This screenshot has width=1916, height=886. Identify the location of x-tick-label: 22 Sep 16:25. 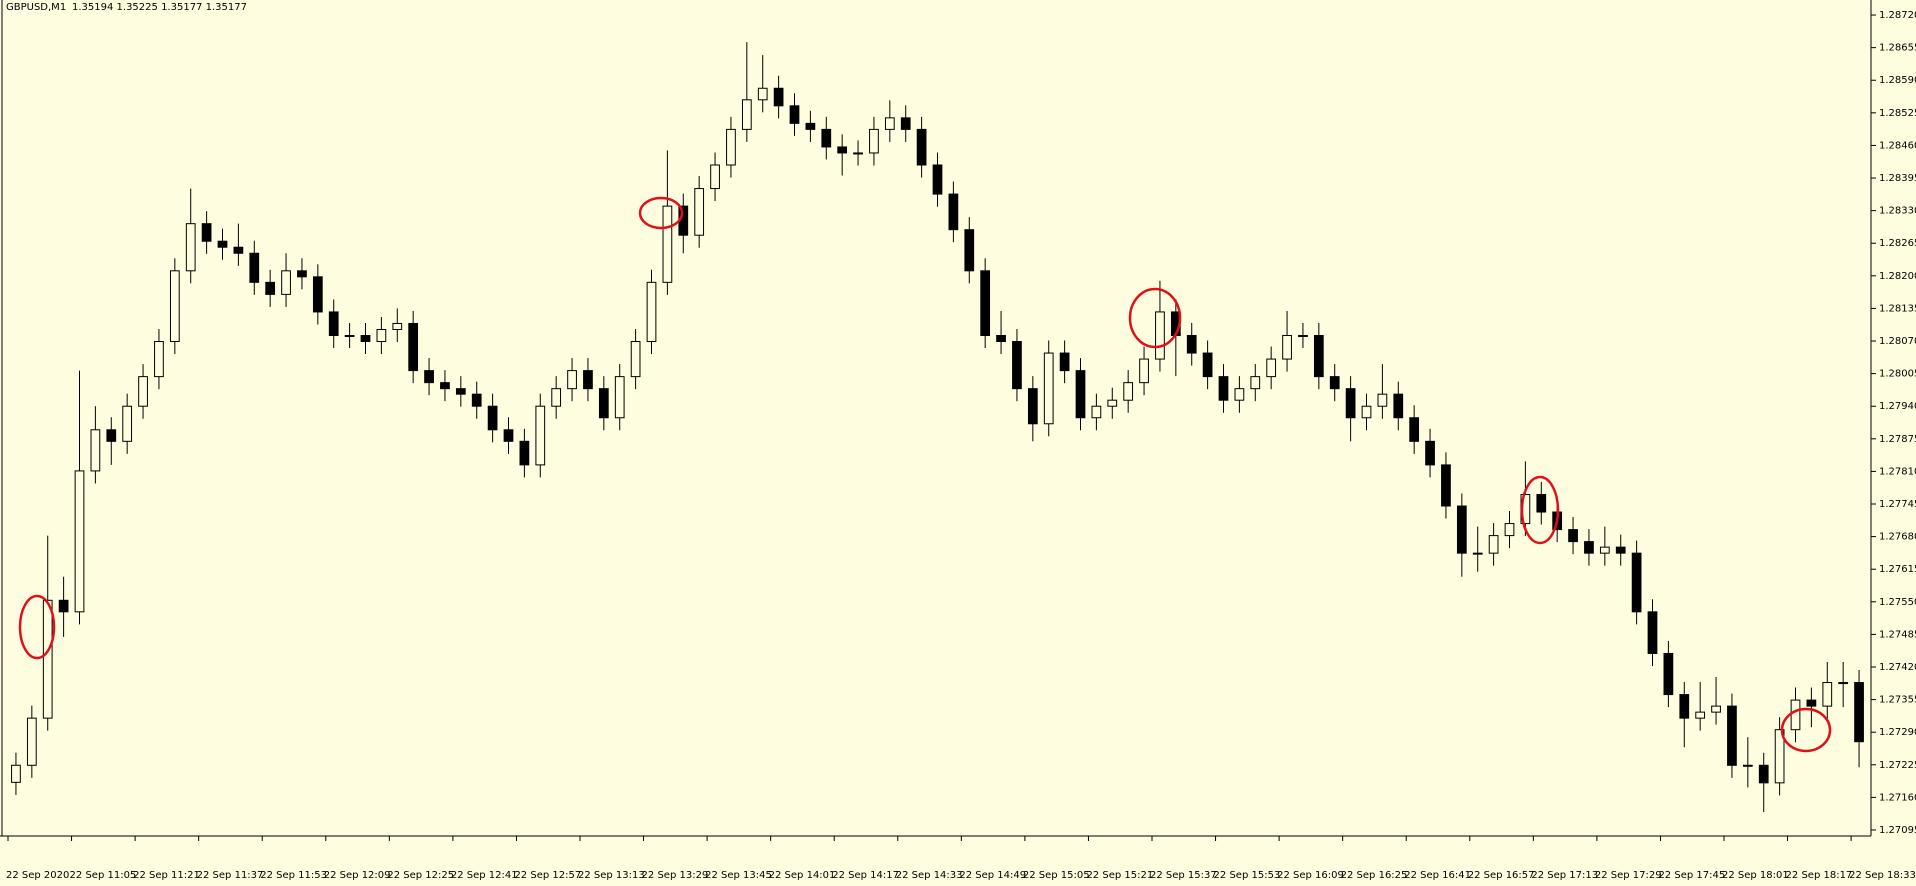
(1374, 875).